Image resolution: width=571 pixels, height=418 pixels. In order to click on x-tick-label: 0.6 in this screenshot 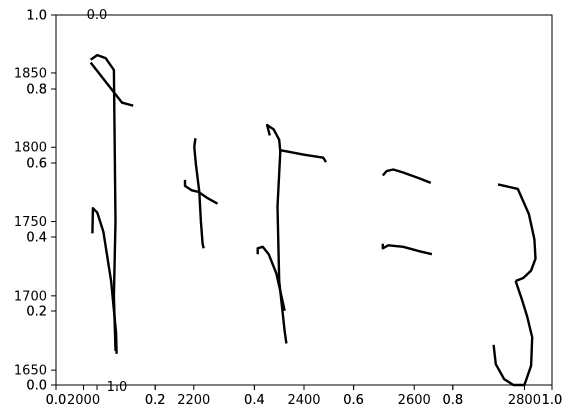, I will do `click(353, 400)`.